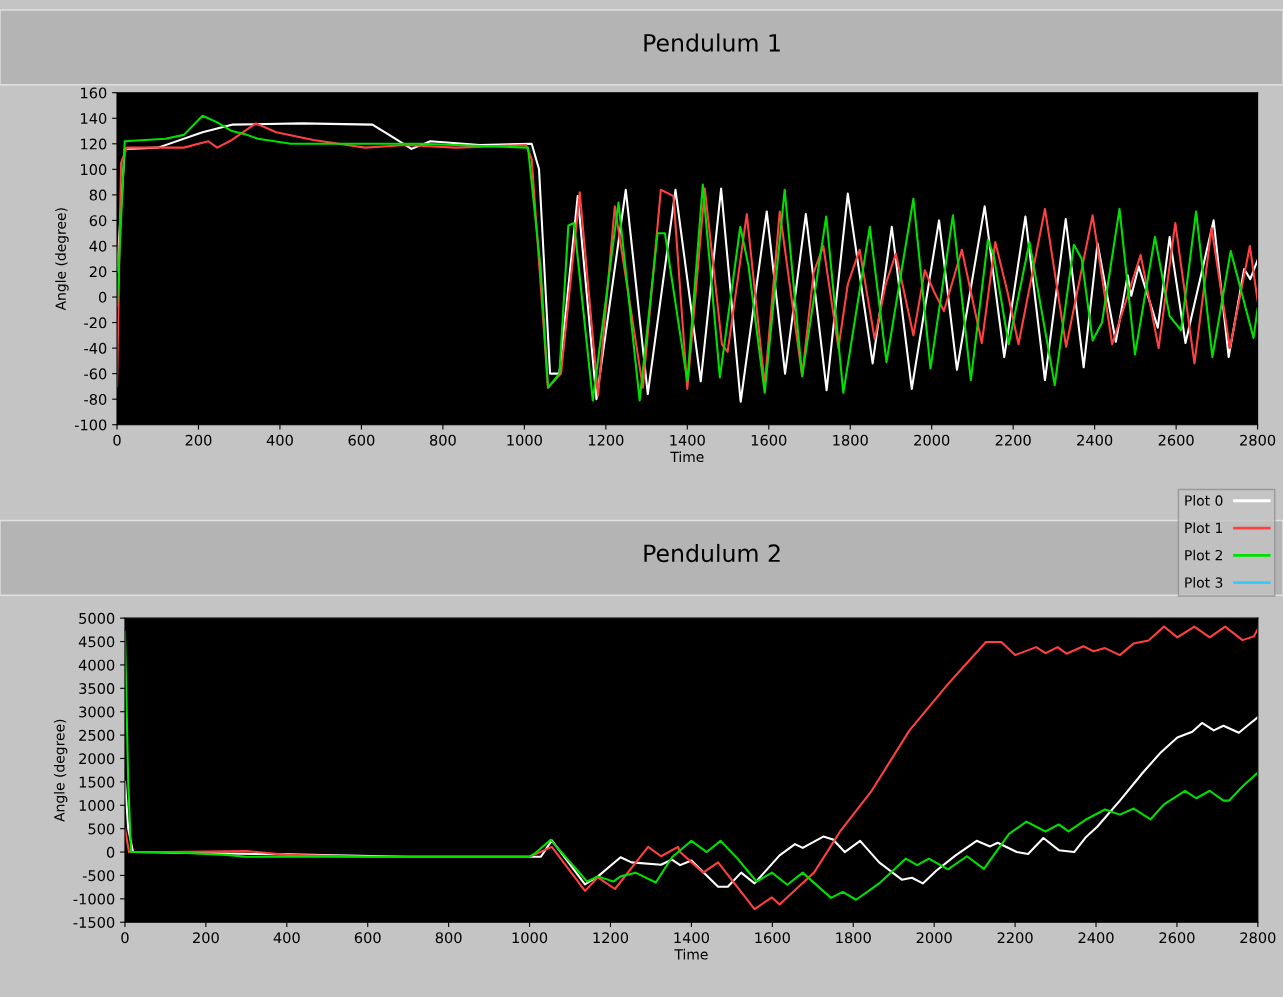 The width and height of the screenshot is (1283, 997). Describe the element at coordinates (95, 399) in the screenshot. I see `y-tick-label: -80` at that location.